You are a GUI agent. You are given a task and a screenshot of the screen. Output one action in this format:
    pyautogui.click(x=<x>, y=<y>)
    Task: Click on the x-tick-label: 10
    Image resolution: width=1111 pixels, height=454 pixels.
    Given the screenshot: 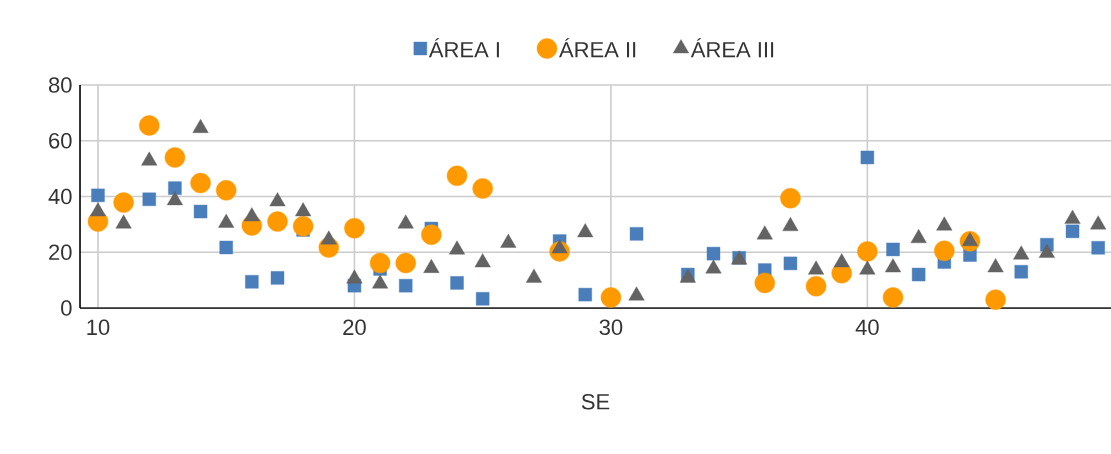 What is the action you would take?
    pyautogui.click(x=98, y=327)
    